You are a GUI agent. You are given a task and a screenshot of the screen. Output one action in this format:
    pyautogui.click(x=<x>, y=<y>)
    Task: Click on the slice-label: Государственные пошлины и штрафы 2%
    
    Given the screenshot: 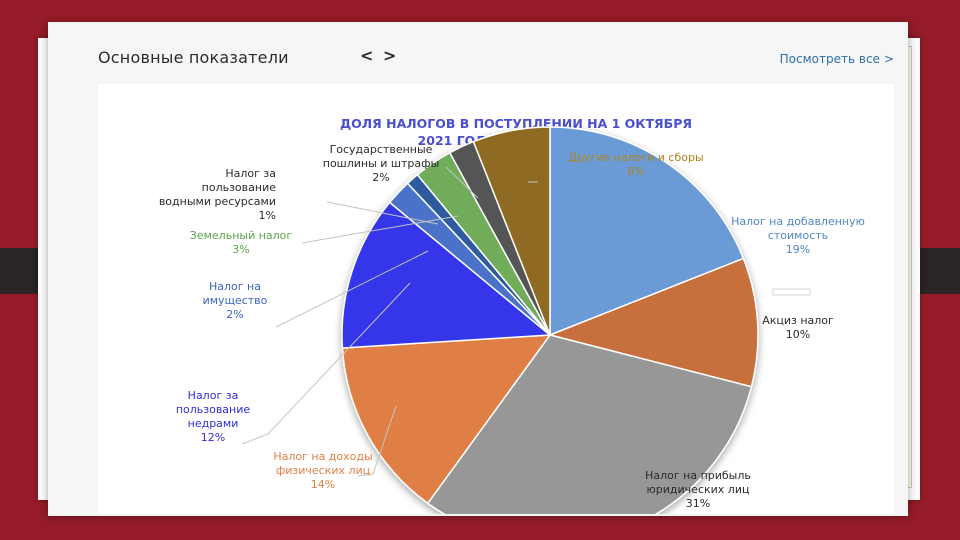 What is the action you would take?
    pyautogui.click(x=381, y=163)
    